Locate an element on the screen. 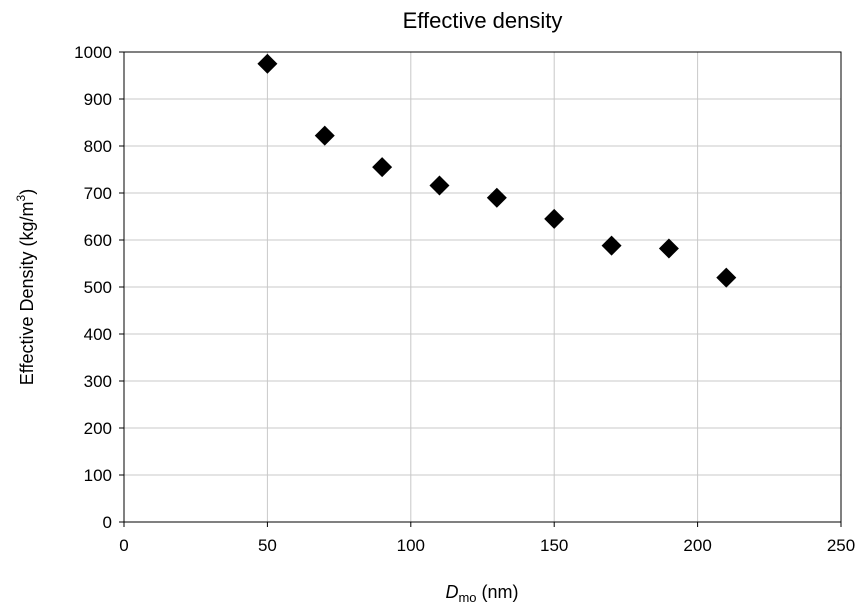  y-tick-label: 1000 is located at coordinates (93, 52).